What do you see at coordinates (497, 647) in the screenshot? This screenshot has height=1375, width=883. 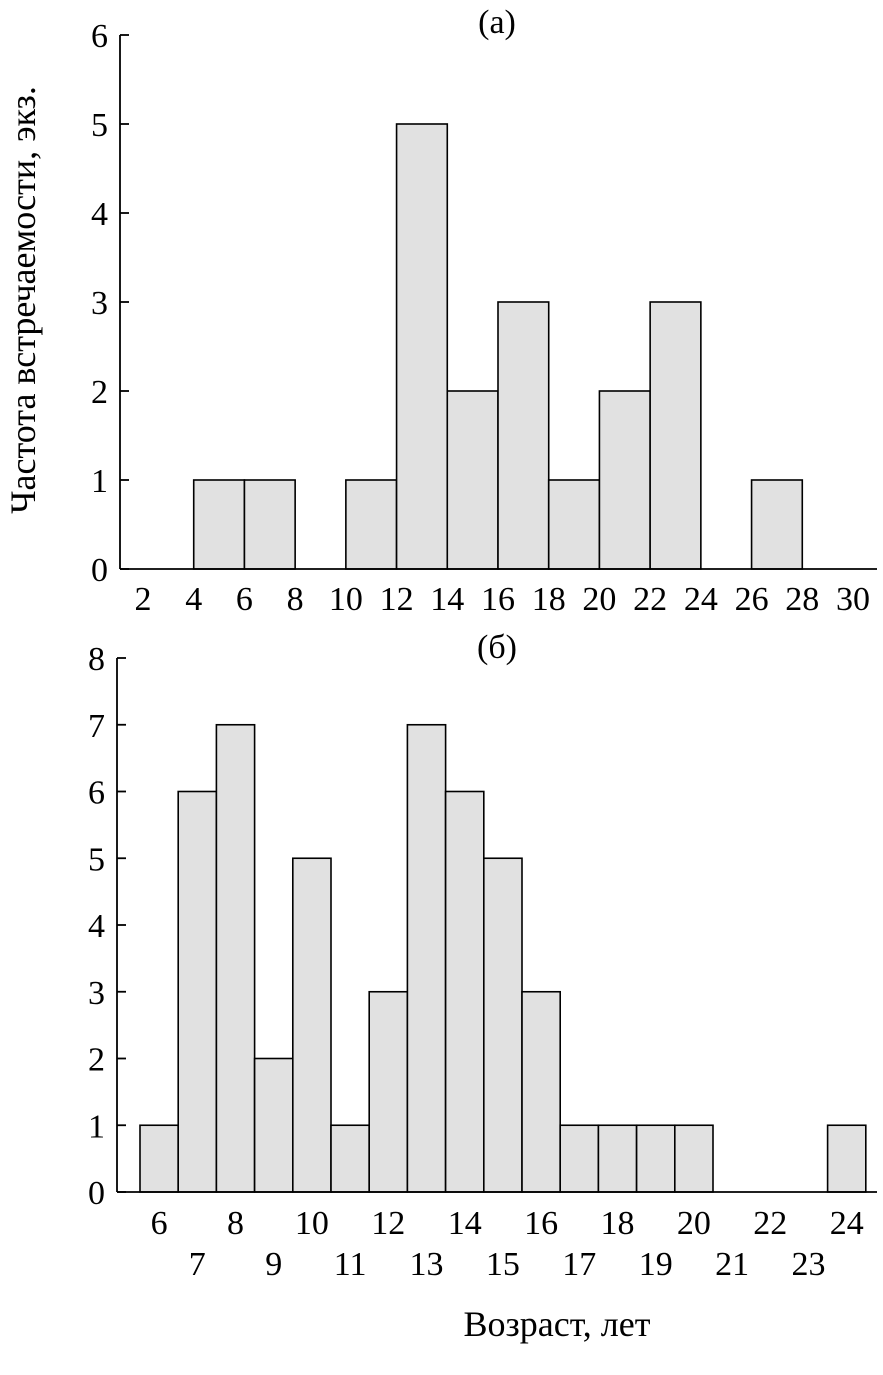 I see `panel-b-title: (б)` at bounding box center [497, 647].